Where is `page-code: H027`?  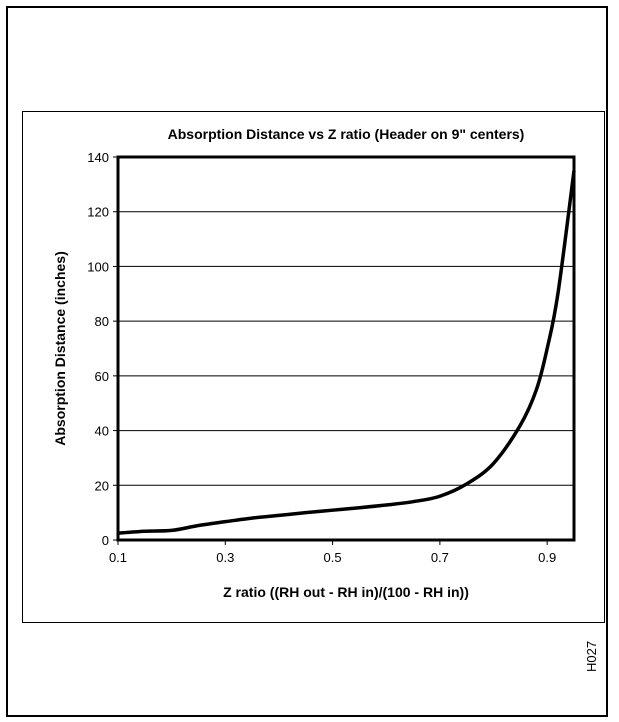 page-code: H027 is located at coordinates (591, 656).